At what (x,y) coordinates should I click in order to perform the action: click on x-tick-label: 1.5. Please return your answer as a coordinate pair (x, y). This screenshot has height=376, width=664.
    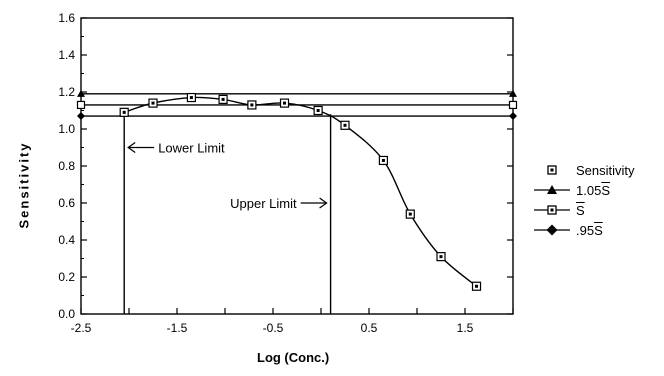
    Looking at the image, I should click on (465, 328).